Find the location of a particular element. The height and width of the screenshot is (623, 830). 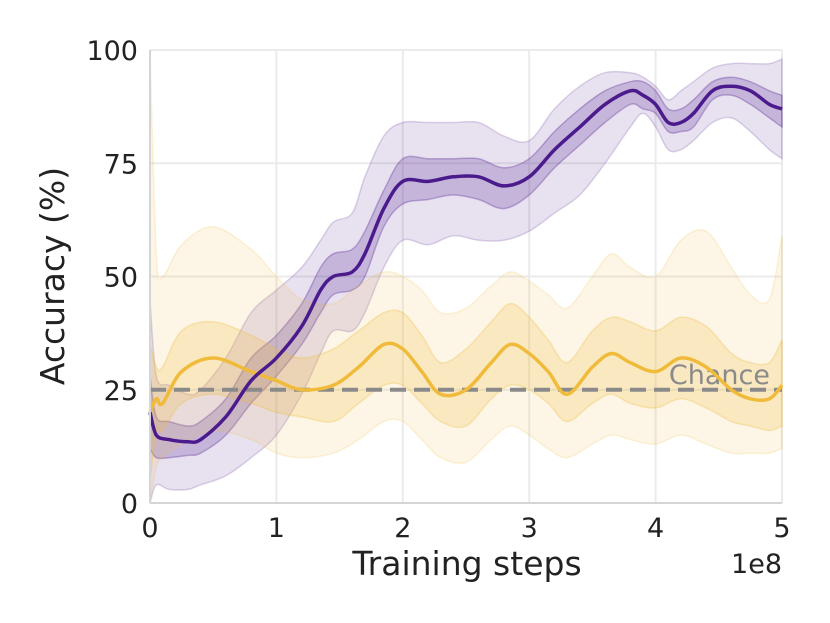

y-axis-label: Accuracy (%) is located at coordinates (52, 276).